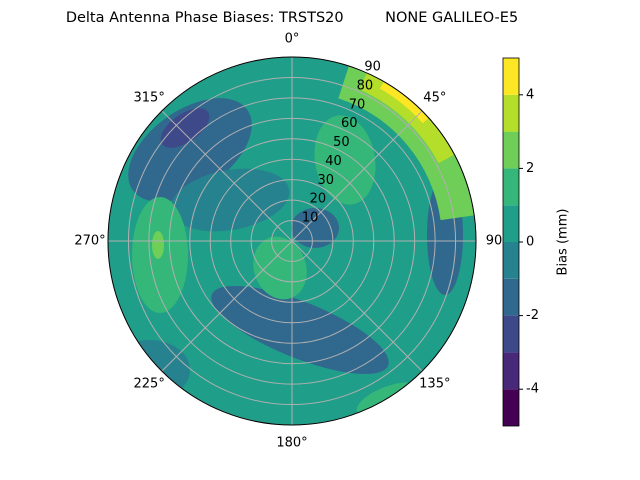 This screenshot has width=640, height=480. What do you see at coordinates (325, 180) in the screenshot?
I see `r-tick-label: 30` at bounding box center [325, 180].